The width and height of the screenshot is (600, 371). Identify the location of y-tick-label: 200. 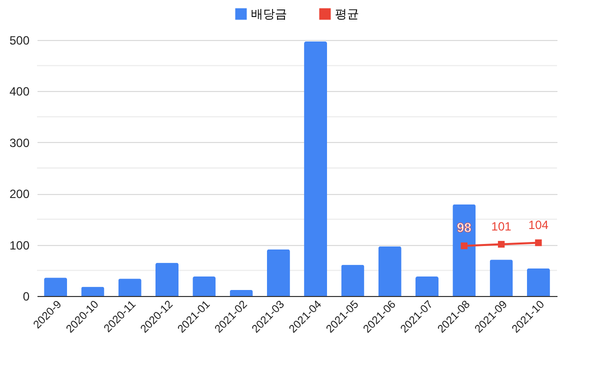
(19, 194).